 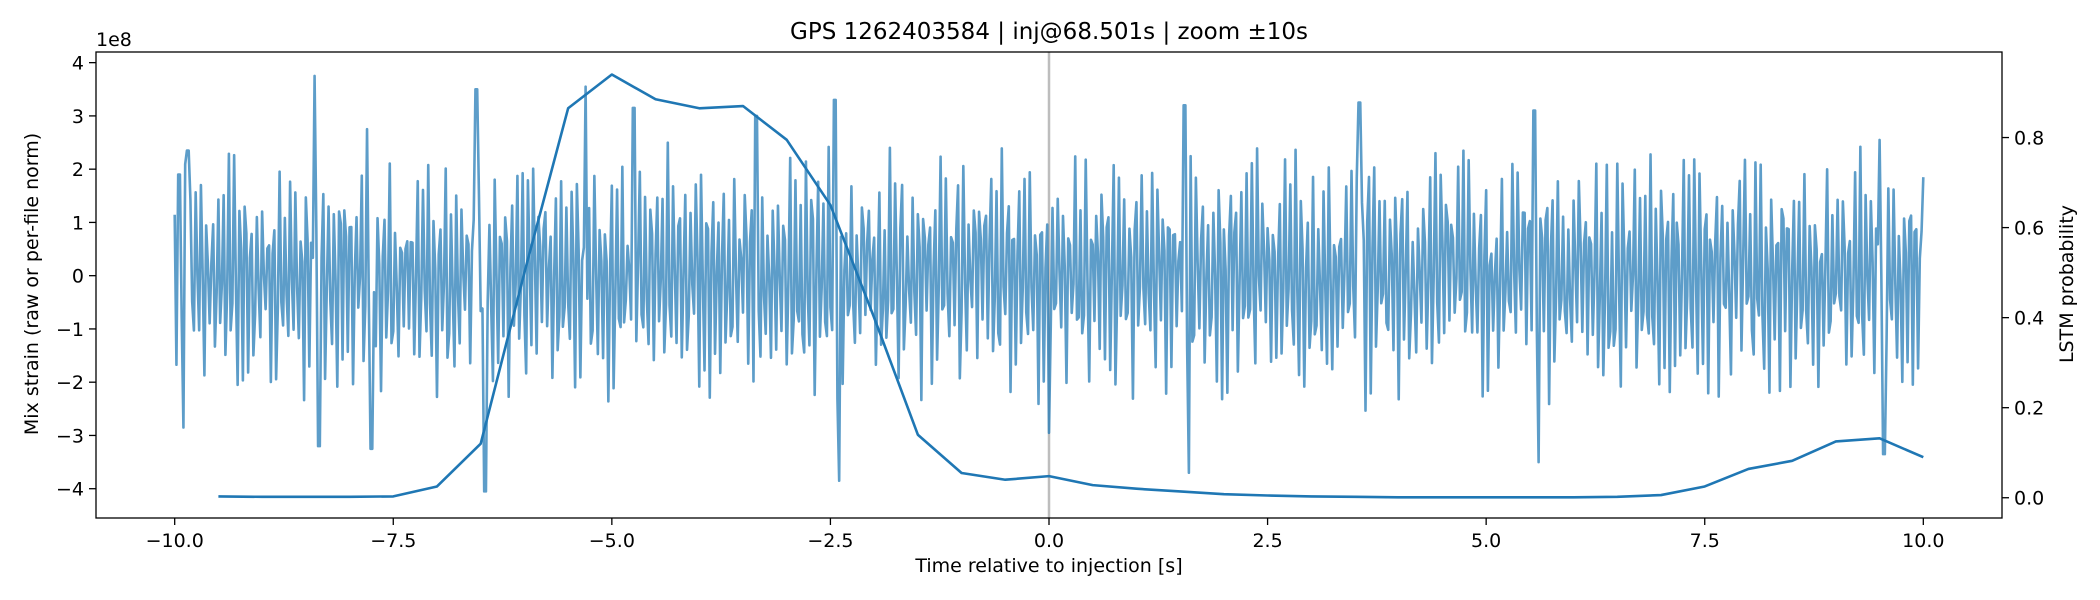 What do you see at coordinates (2067, 284) in the screenshot?
I see `y-axis-right-title: LSTM probability` at bounding box center [2067, 284].